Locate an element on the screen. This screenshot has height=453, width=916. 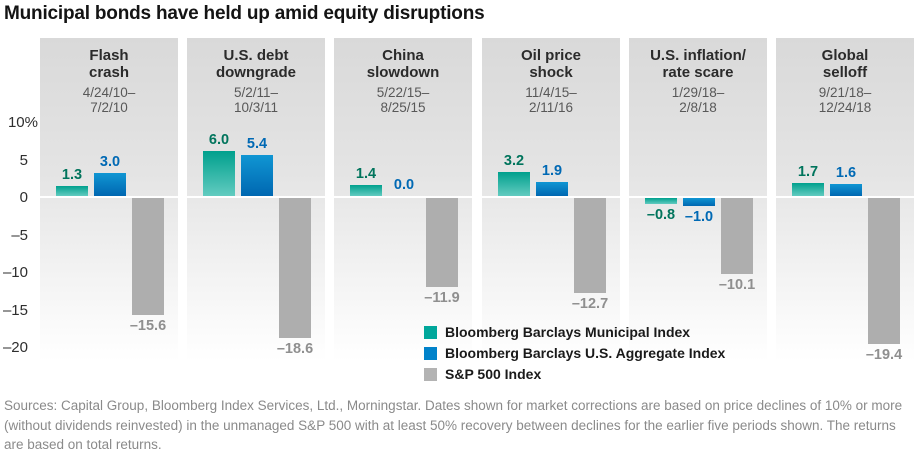
event-title-line: U.S. debt is located at coordinates (256, 55).